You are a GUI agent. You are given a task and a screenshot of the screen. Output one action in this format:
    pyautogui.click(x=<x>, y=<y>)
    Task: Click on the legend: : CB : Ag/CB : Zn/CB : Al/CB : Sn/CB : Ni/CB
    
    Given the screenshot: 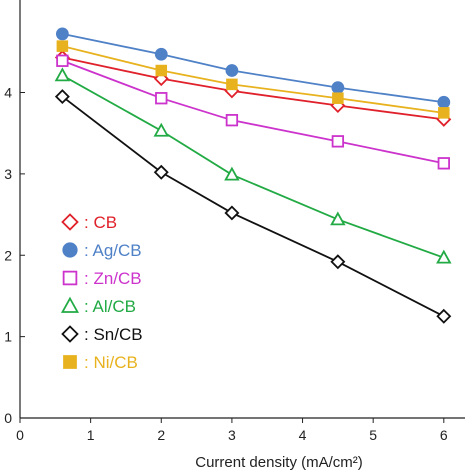 What is the action you would take?
    pyautogui.click(x=101, y=292)
    